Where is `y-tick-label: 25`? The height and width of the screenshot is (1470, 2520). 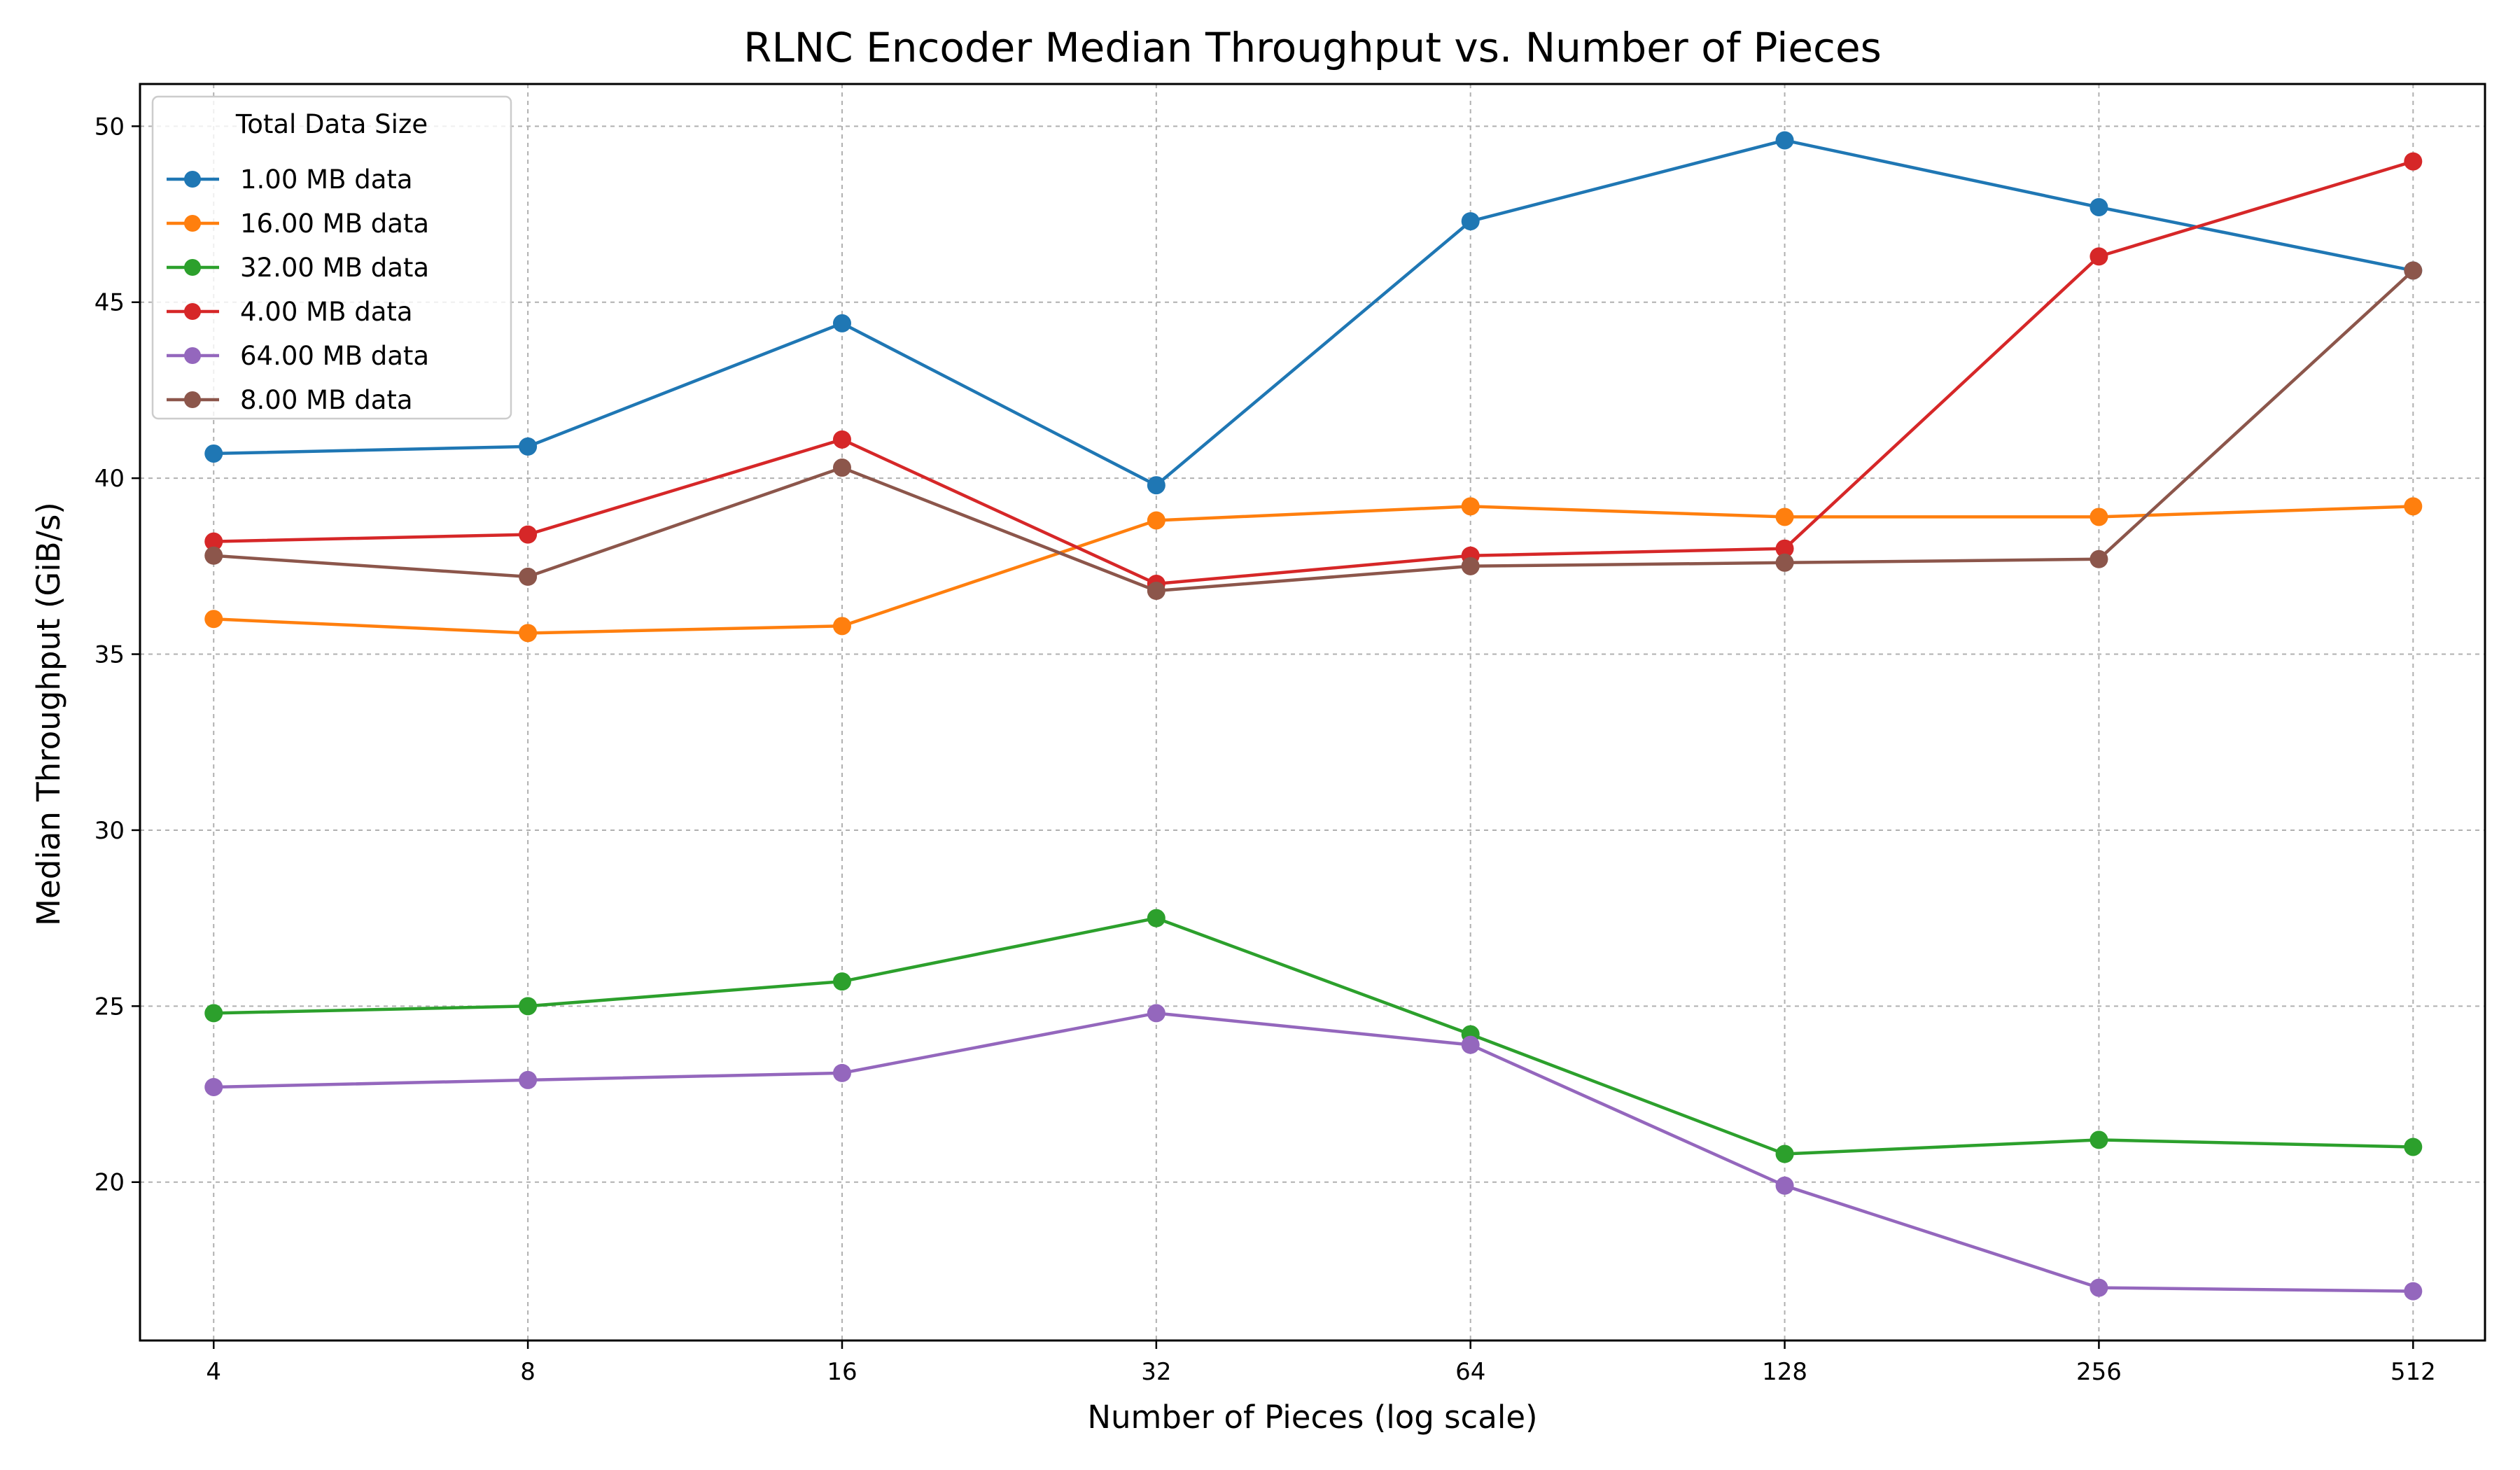 y-tick-label: 25 is located at coordinates (109, 1007).